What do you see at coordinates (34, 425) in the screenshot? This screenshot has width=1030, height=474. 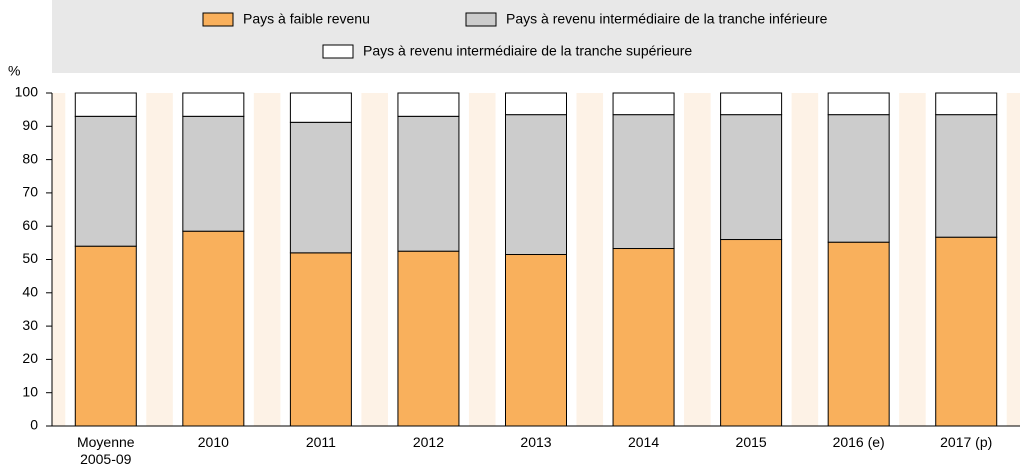 I see `y-tick-label: 0` at bounding box center [34, 425].